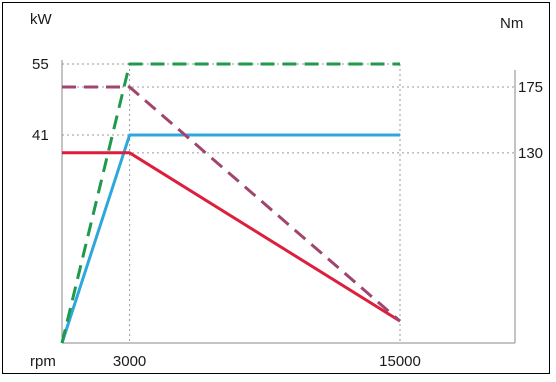 This screenshot has height=382, width=556. What do you see at coordinates (43, 361) in the screenshot?
I see `x-axis-title: rpm` at bounding box center [43, 361].